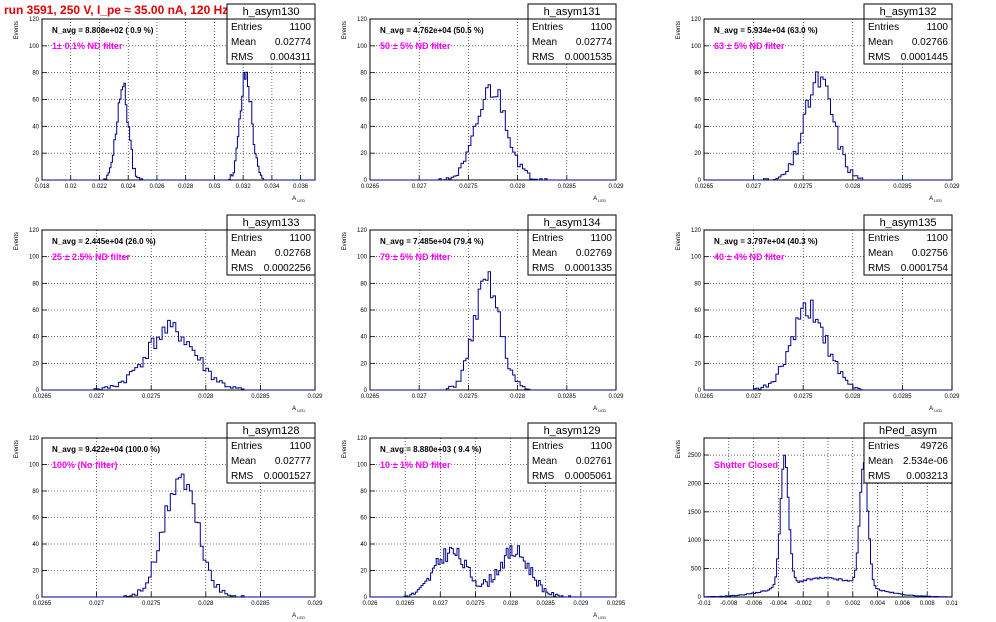 This screenshot has height=622, width=996. What do you see at coordinates (572, 12) in the screenshot?
I see `stats-title: h_asym131` at bounding box center [572, 12].